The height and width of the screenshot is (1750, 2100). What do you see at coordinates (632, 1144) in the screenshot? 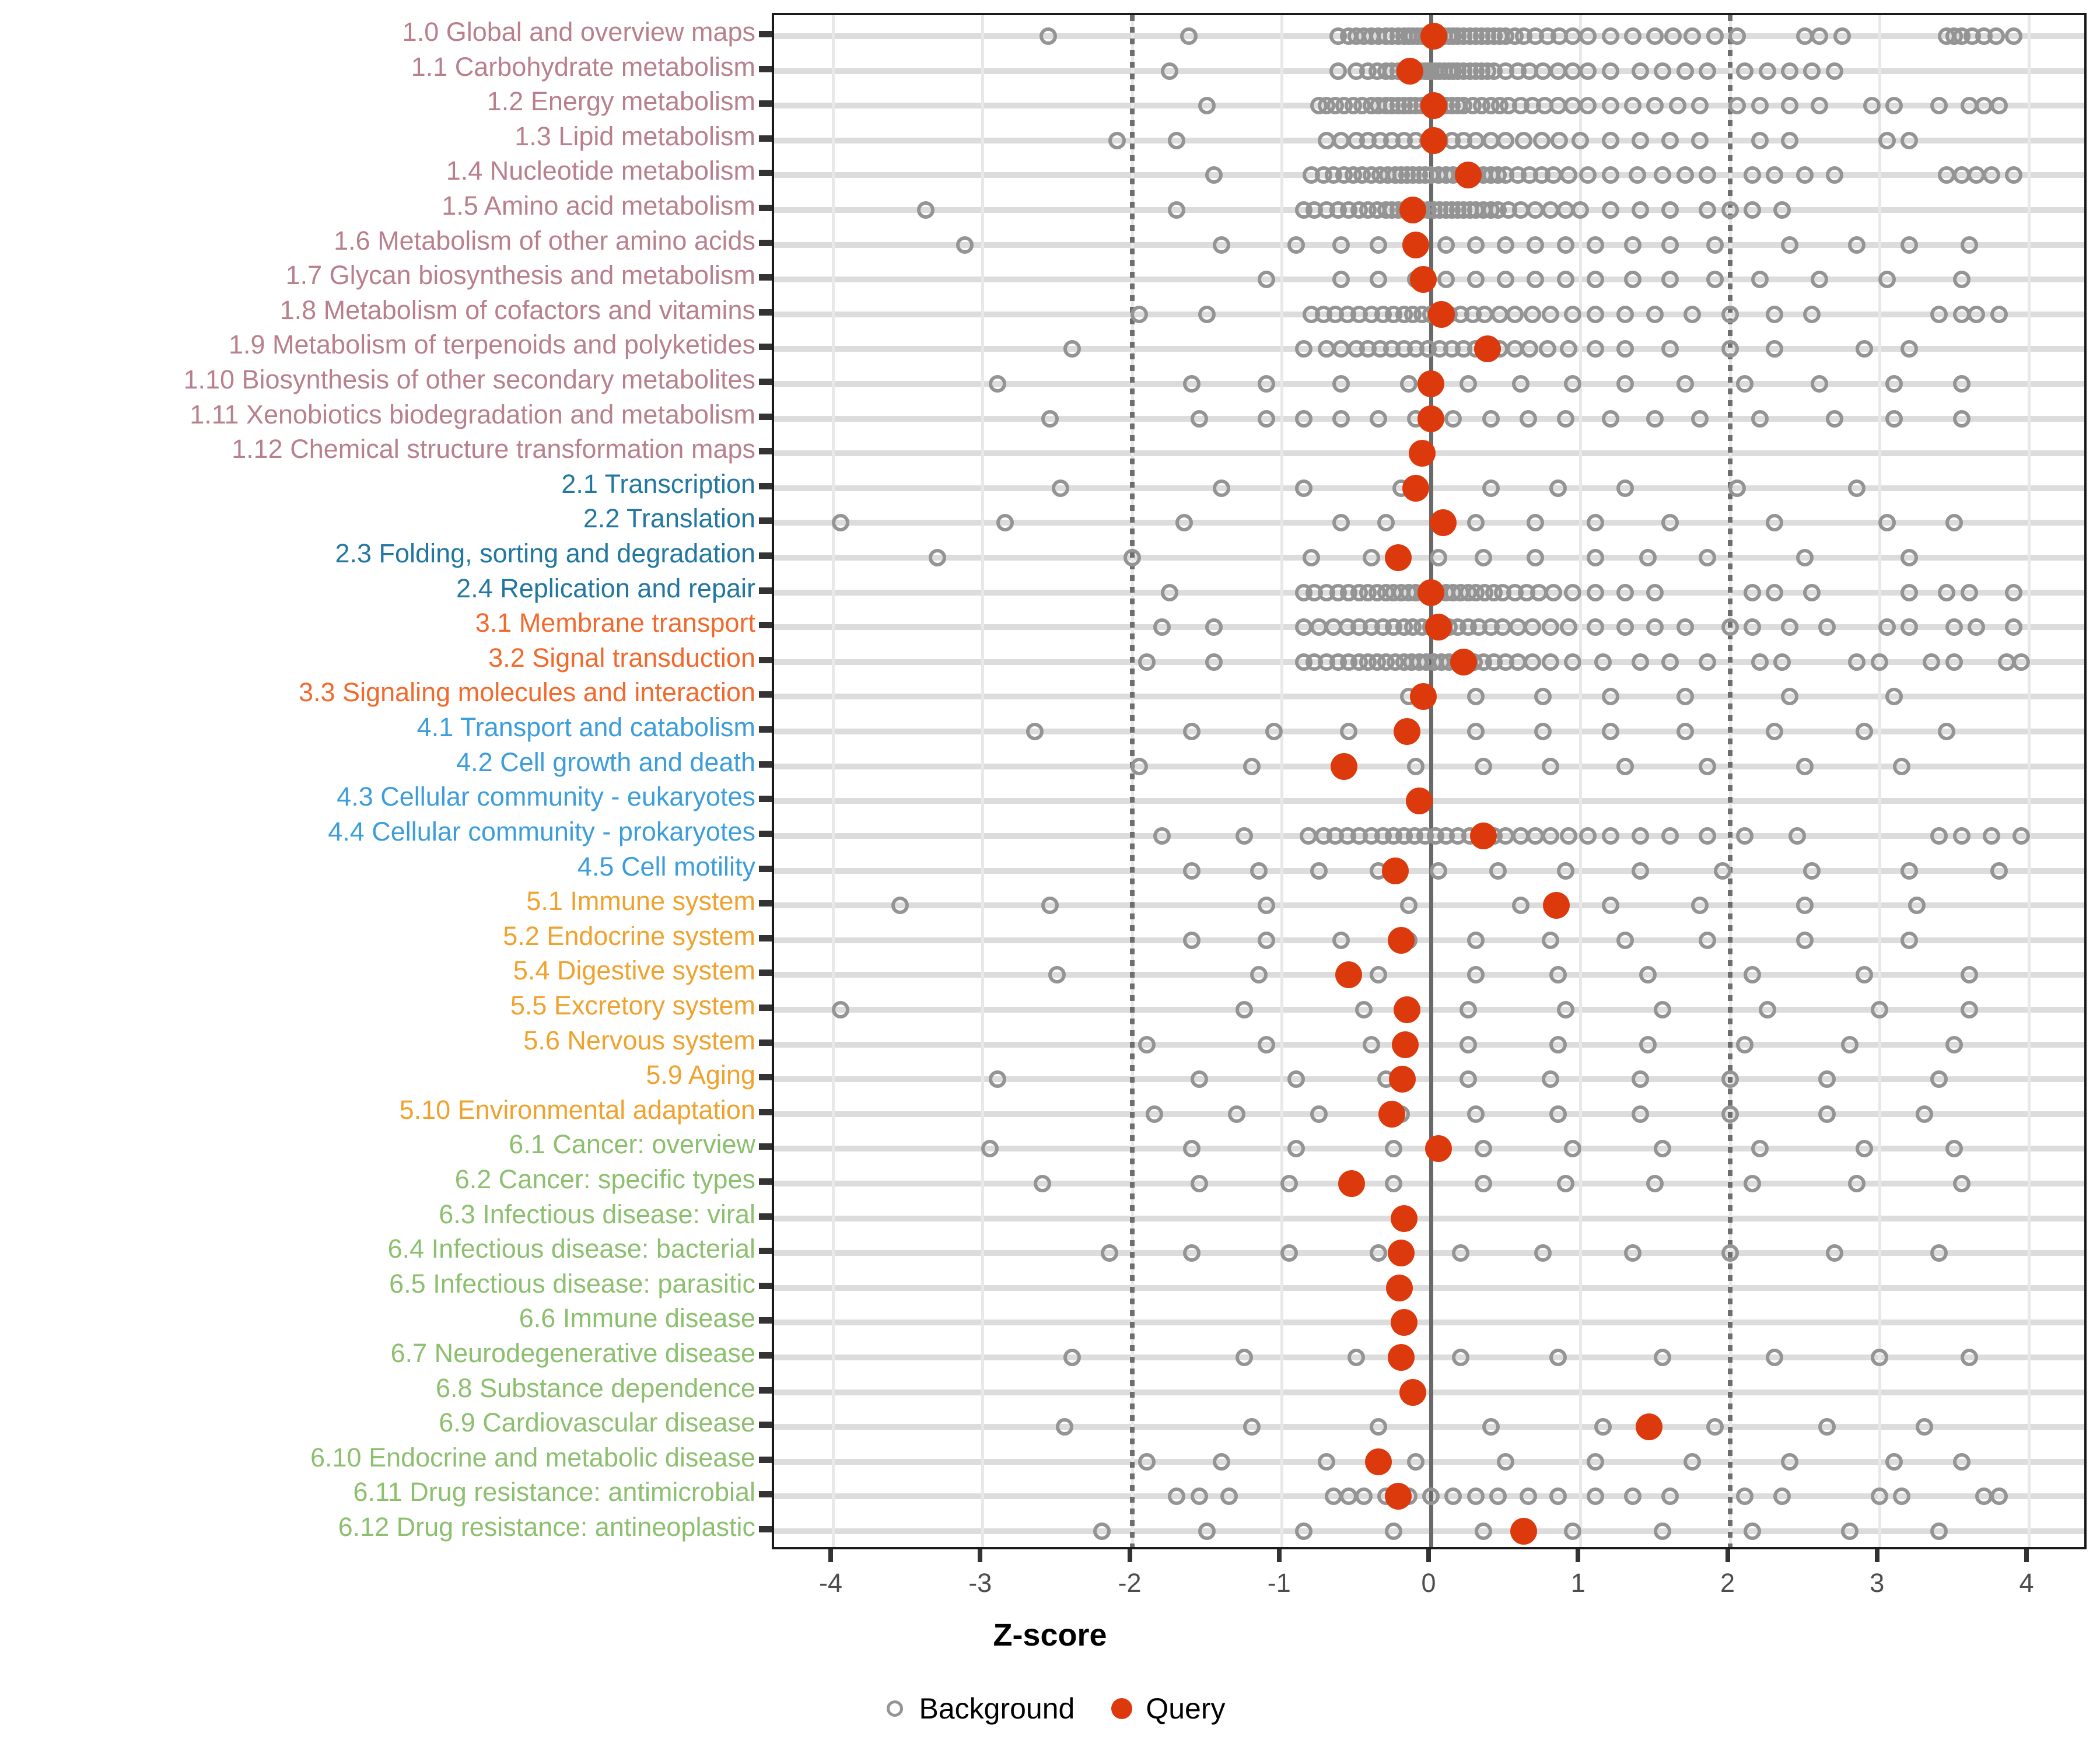
I see `y-axis-category-label: 6.1 Cancer: overview` at bounding box center [632, 1144].